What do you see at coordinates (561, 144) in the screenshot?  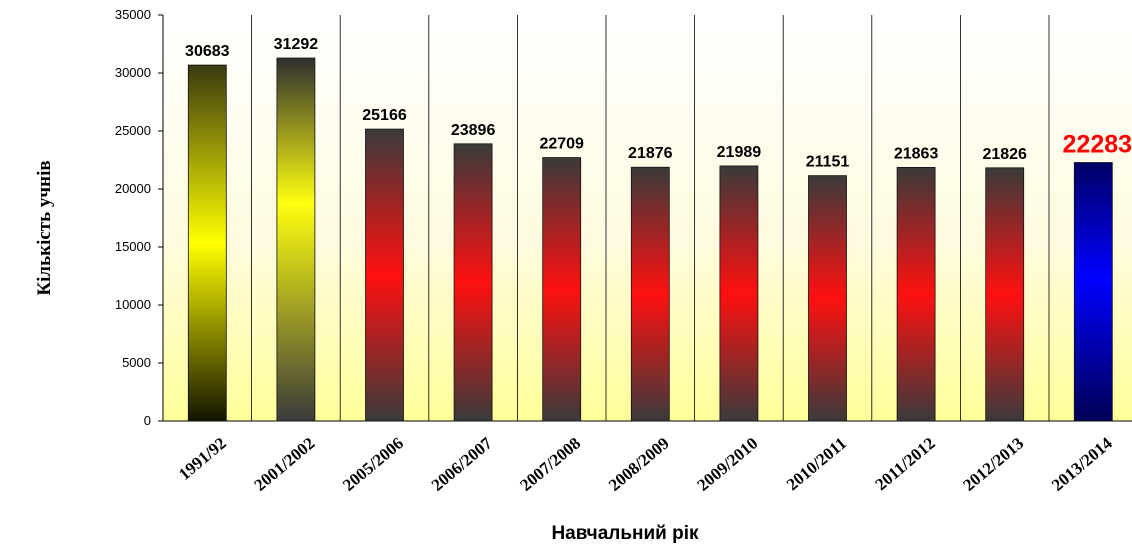 I see `data-label: 22709` at bounding box center [561, 144].